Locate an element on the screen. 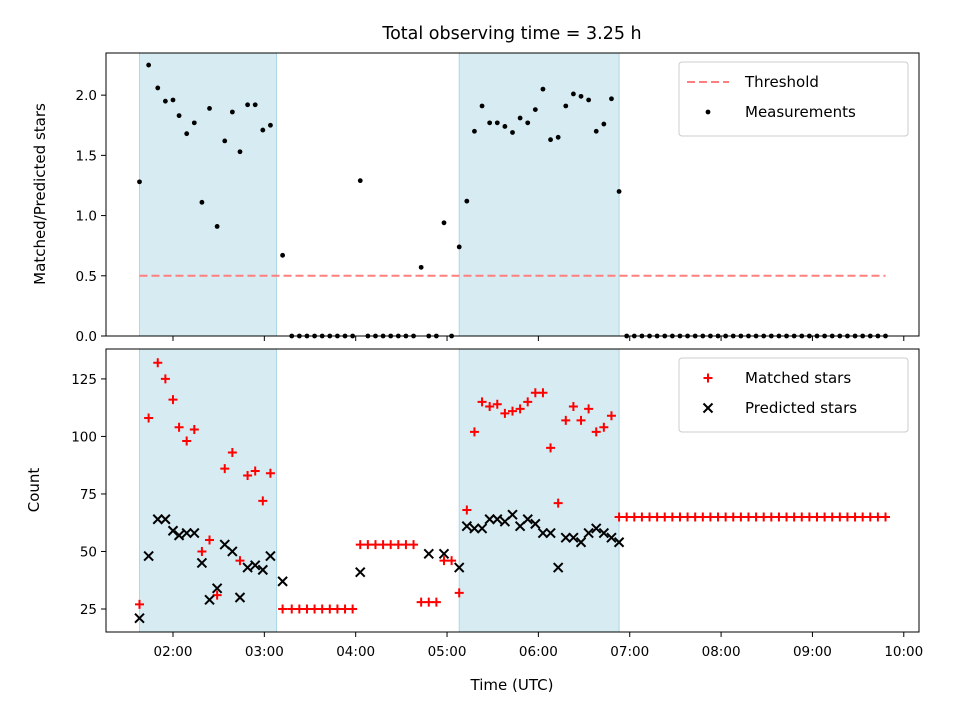  legend-label-1-0: Matched stars is located at coordinates (798, 378).